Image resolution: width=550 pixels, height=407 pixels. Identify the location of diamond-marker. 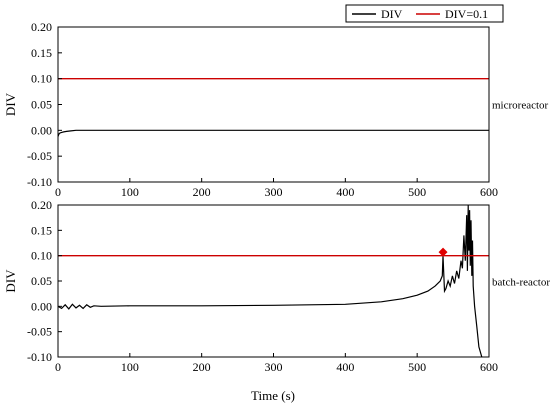
(443, 252).